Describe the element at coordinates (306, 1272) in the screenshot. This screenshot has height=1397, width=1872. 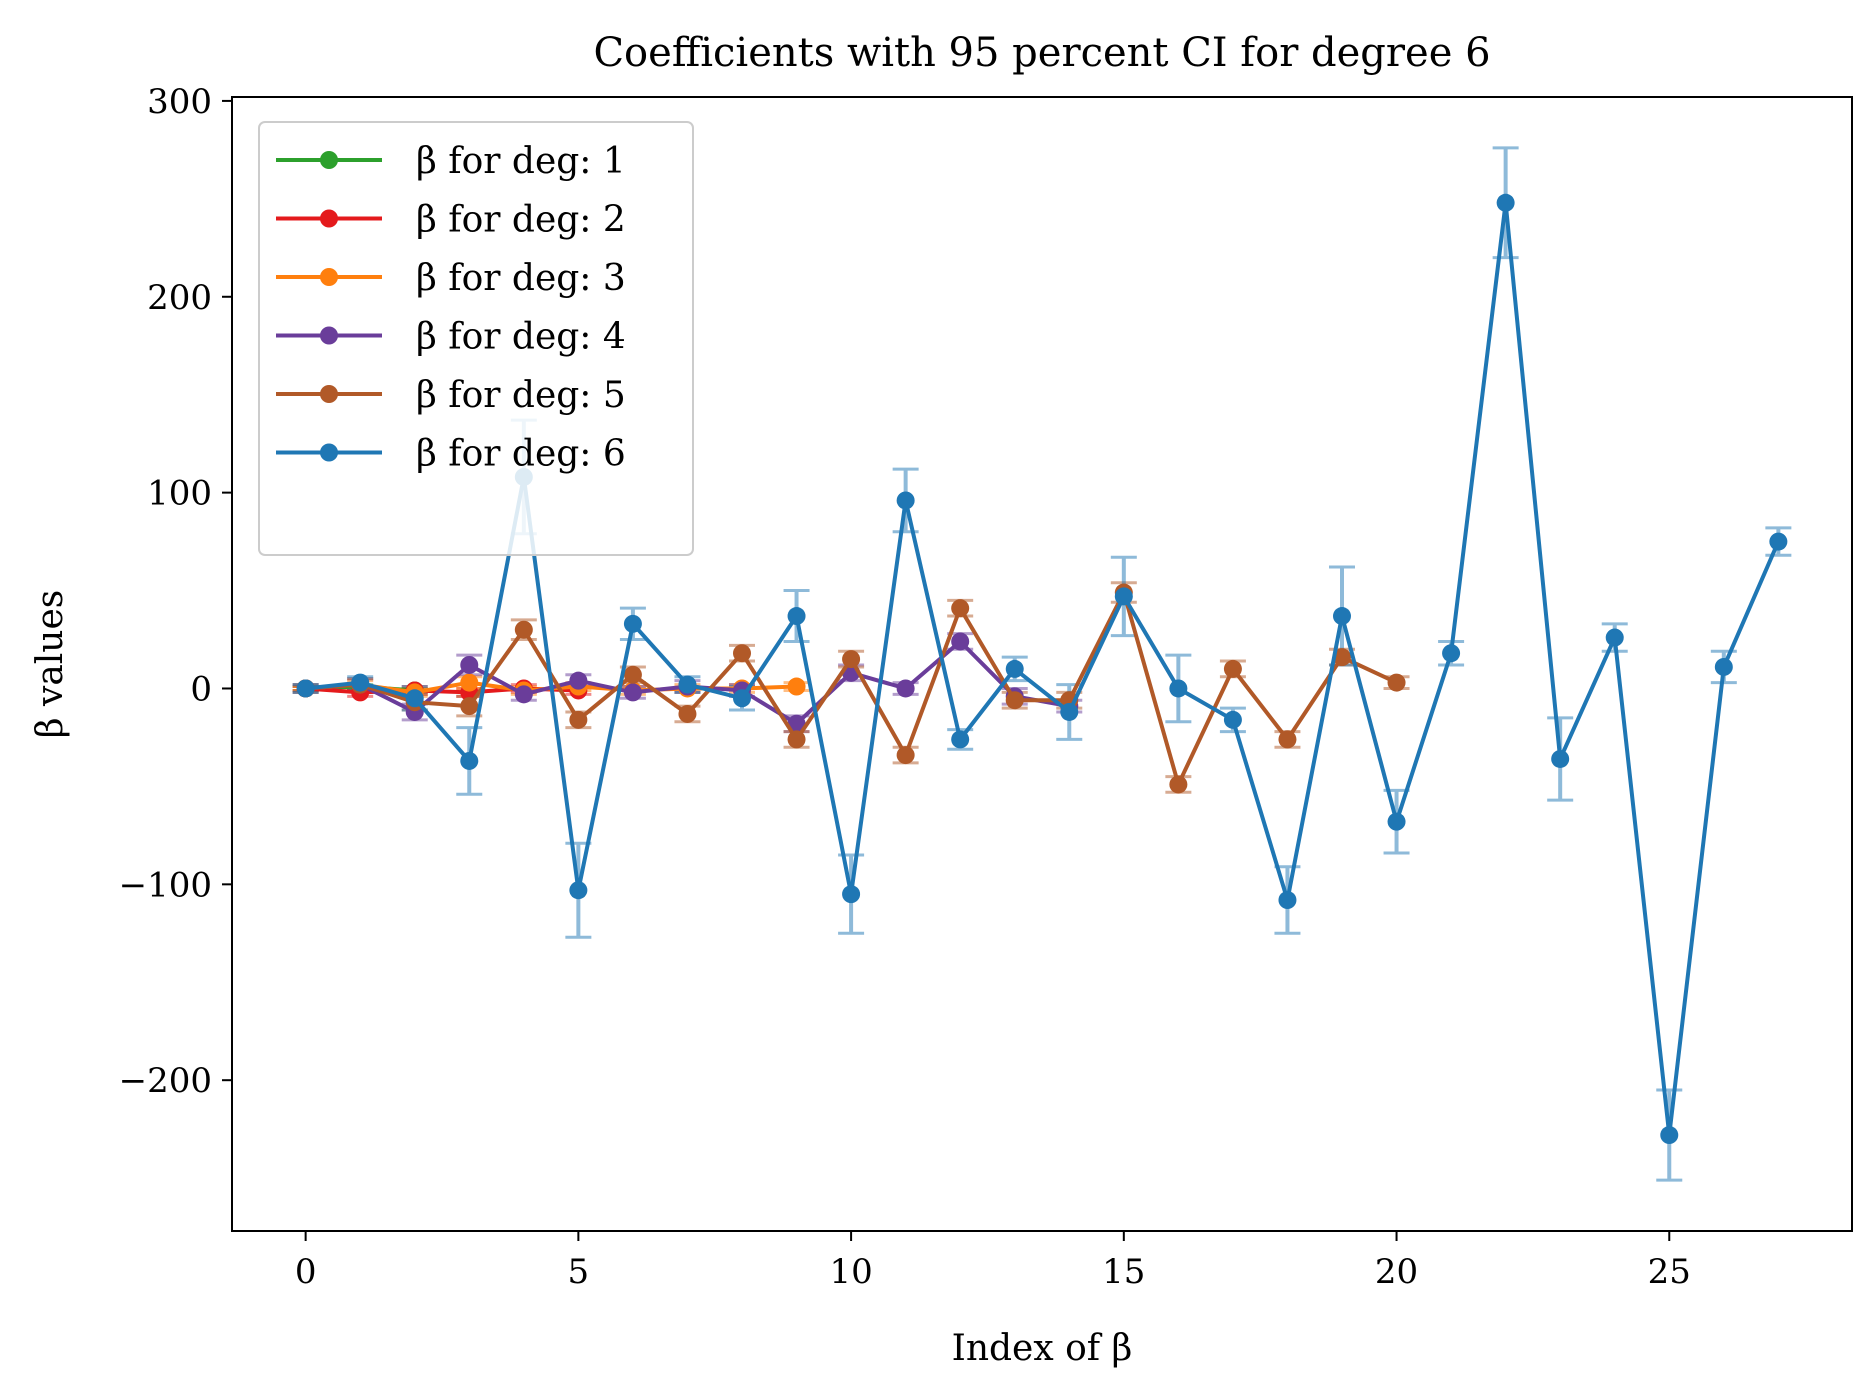
I see `x-tick-label: 0` at that location.